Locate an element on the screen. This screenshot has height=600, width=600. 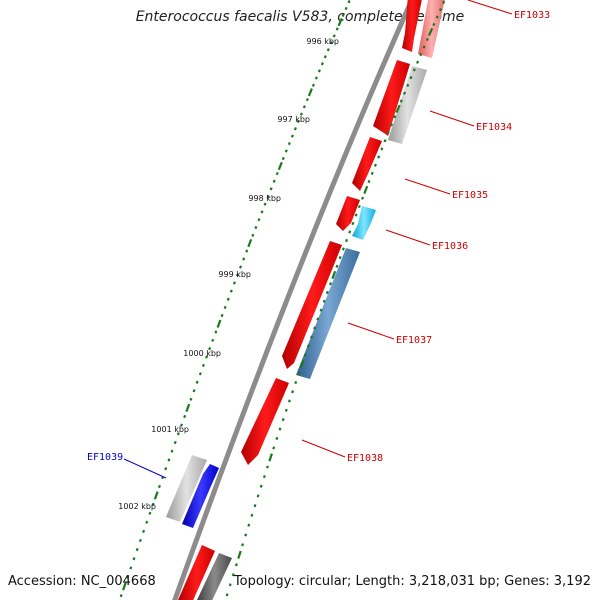
gene-label-ef1036: EF1036 is located at coordinates (450, 246).